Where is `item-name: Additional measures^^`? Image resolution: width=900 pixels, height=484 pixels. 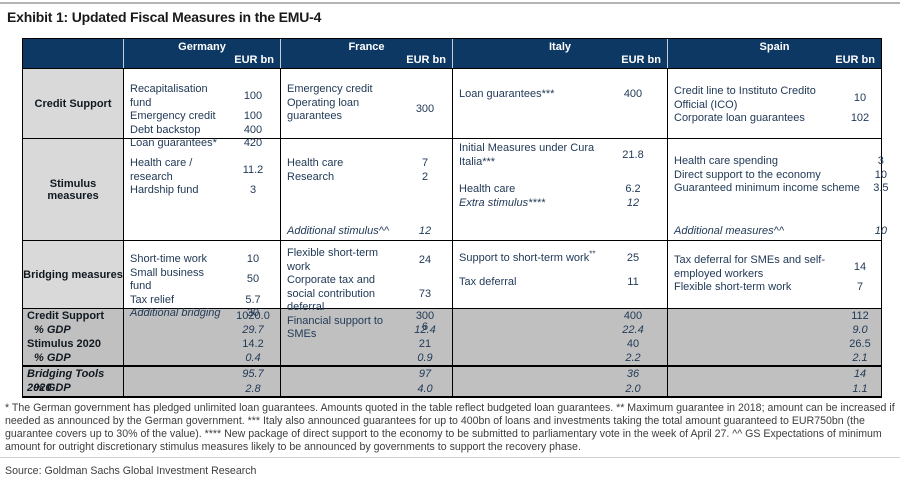
item-name: Additional measures^^ is located at coordinates (729, 230).